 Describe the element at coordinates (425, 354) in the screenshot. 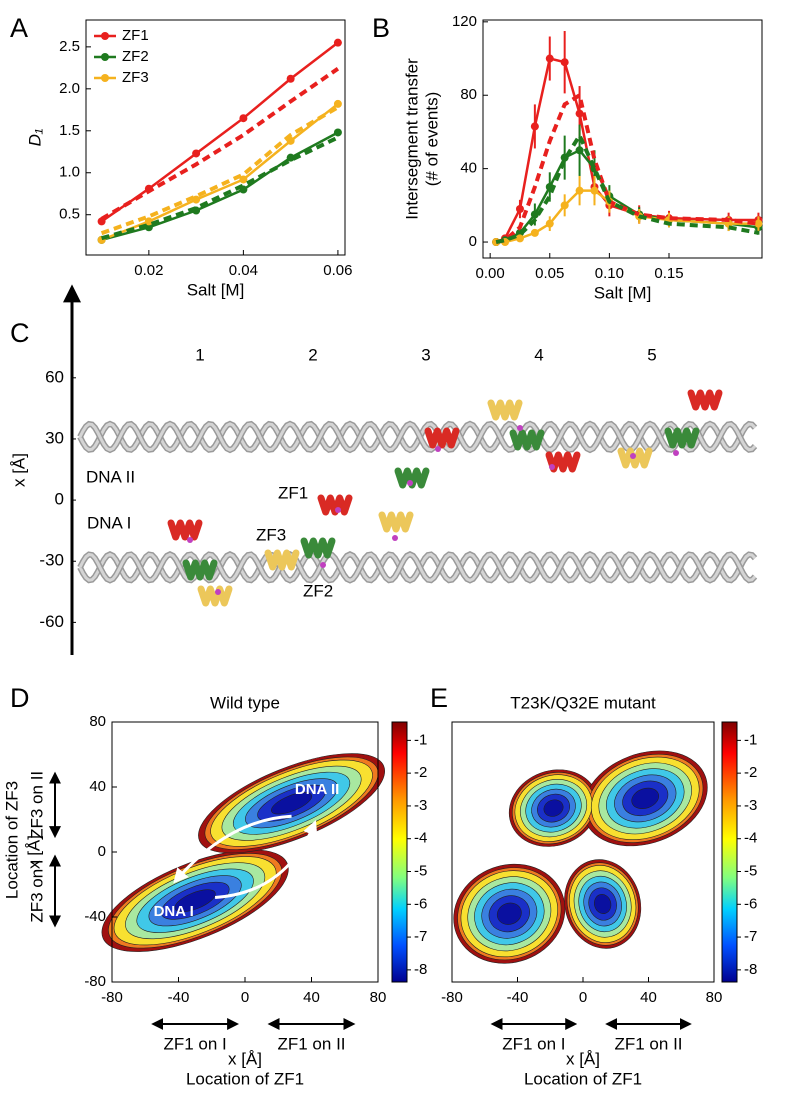

I see `column-label: 3` at that location.